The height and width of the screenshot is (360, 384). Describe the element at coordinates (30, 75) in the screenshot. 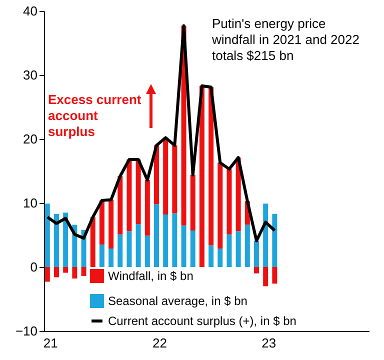

I see `y-tick-label: 30` at that location.